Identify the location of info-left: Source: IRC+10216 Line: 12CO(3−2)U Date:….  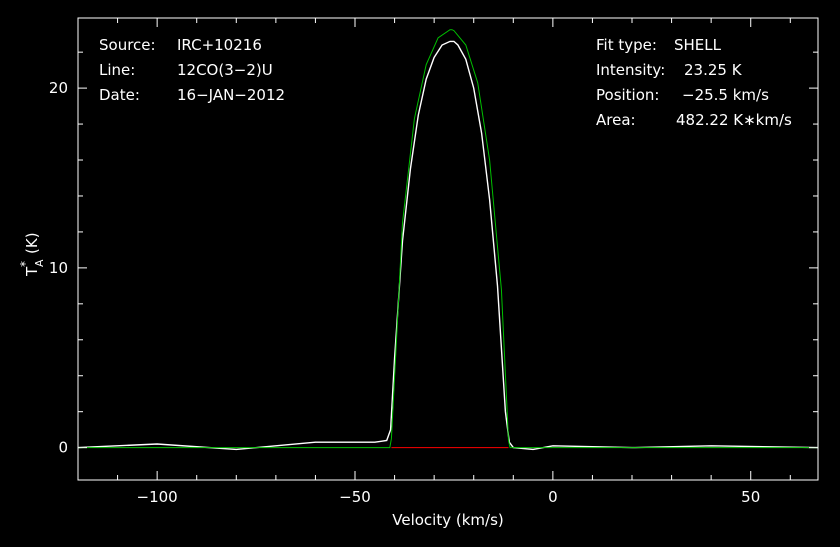
(192, 70).